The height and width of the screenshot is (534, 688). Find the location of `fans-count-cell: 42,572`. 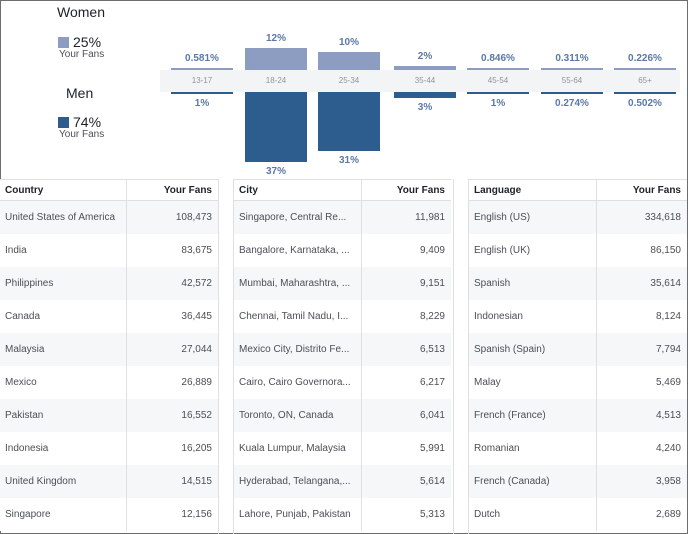

fans-count-cell: 42,572 is located at coordinates (196, 283).